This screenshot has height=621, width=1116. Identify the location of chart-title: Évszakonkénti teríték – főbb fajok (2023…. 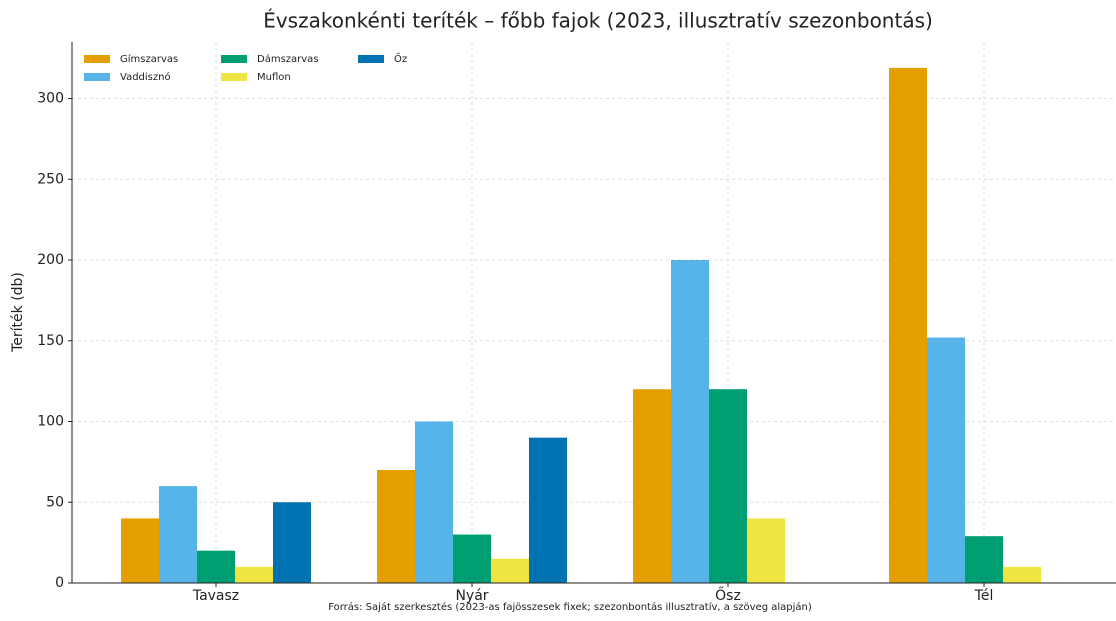
(598, 21).